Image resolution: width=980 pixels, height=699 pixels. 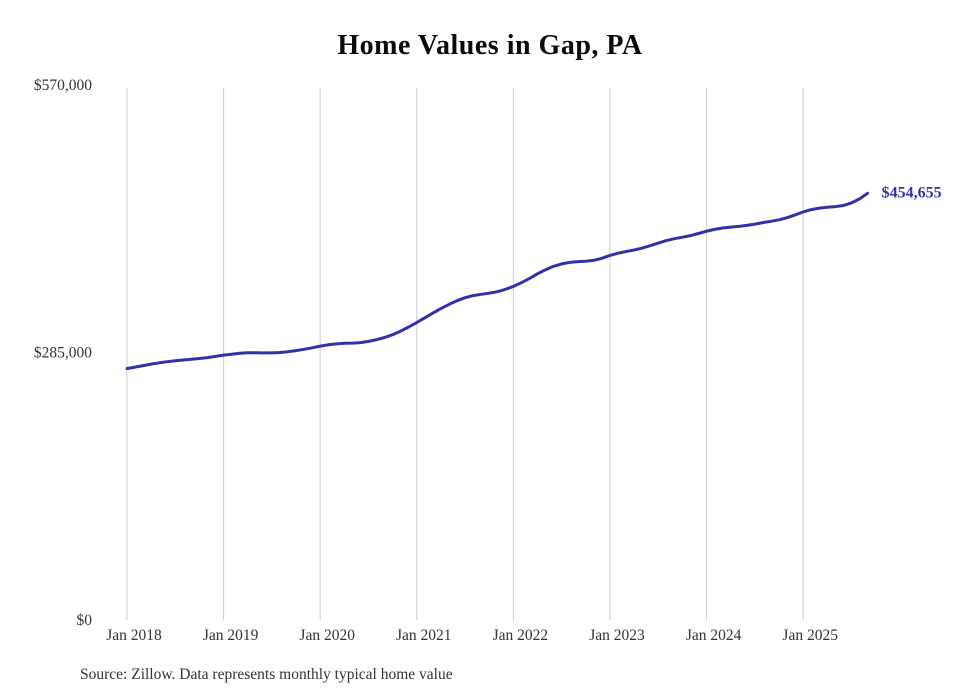 What do you see at coordinates (810, 635) in the screenshot?
I see `x-axis-tick-label: Jan 2025` at bounding box center [810, 635].